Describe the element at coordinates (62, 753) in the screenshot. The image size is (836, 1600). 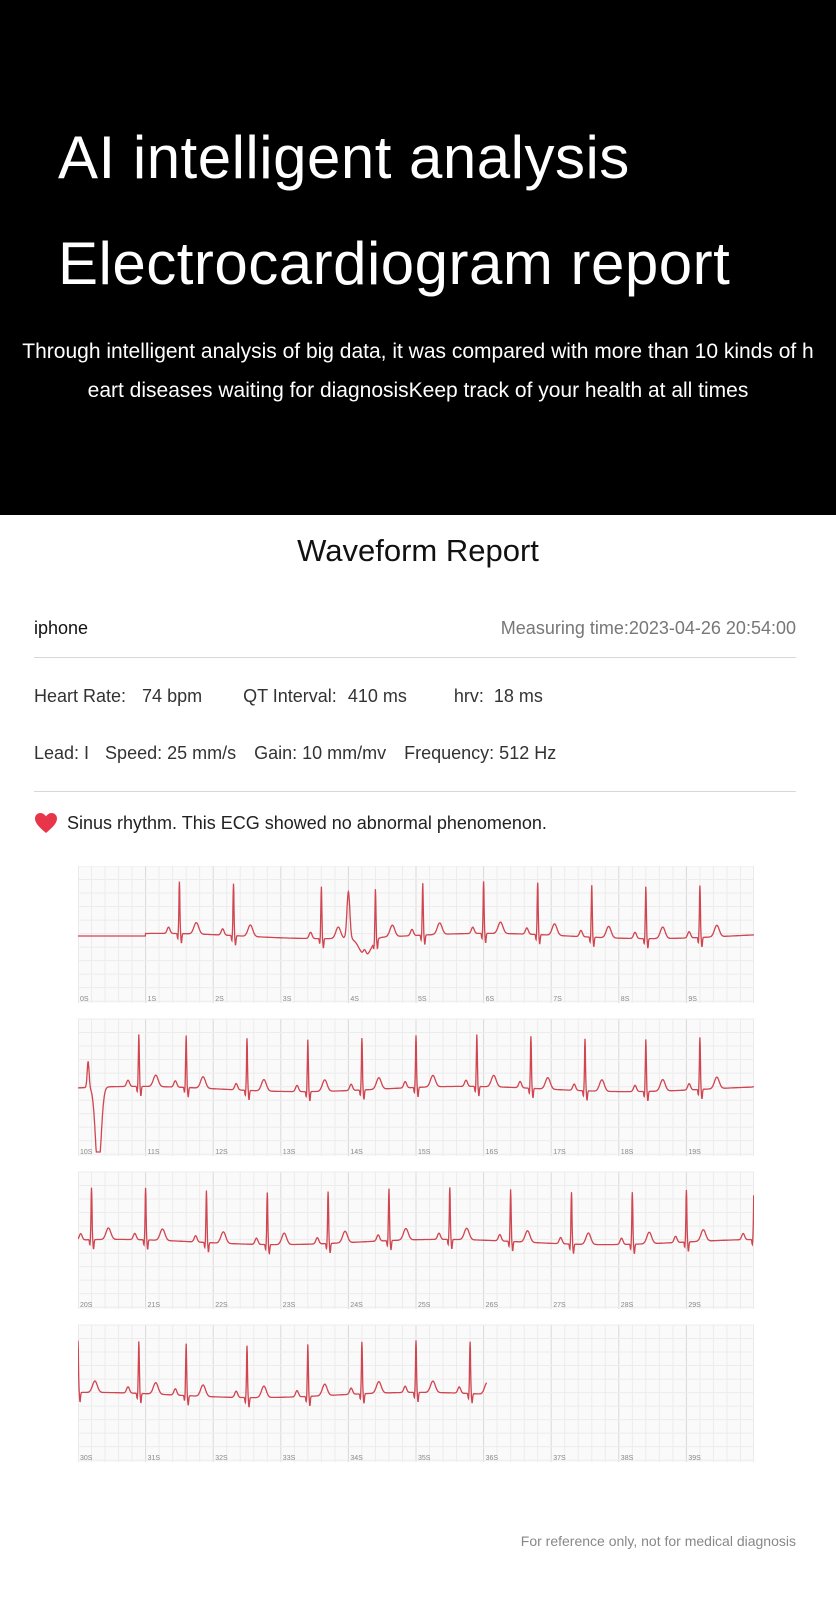
I see `lead: Lead: I` at that location.